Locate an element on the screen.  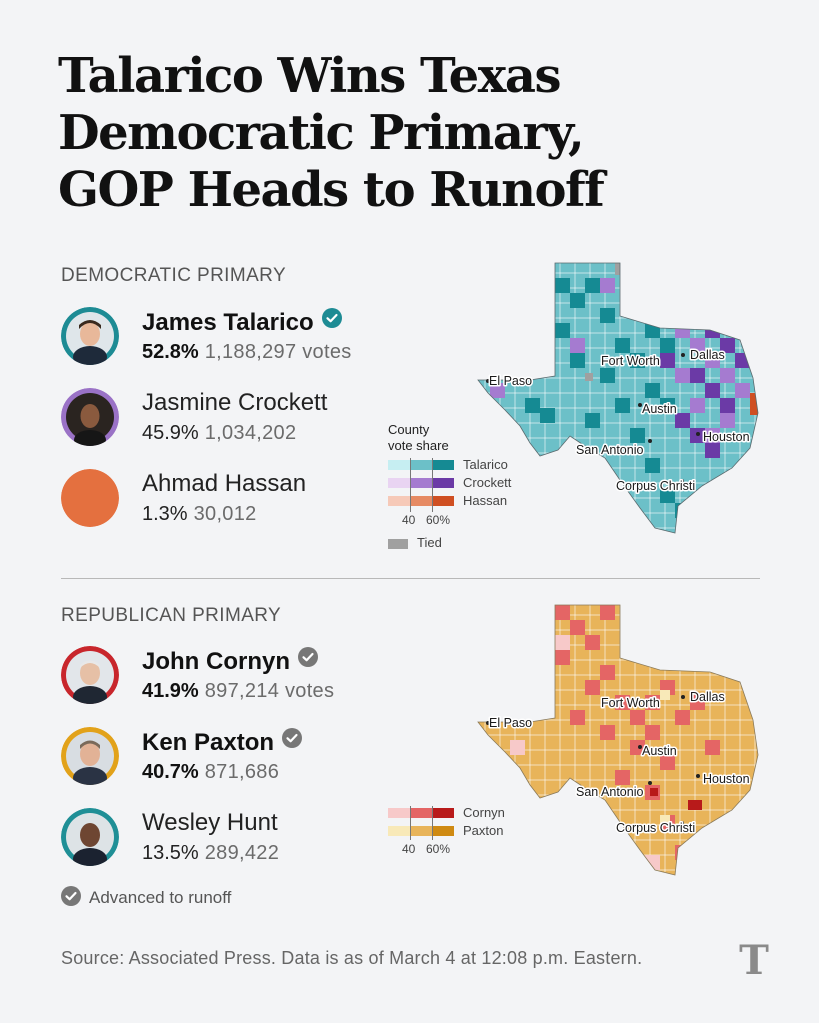
headline-line-2: Democratic Primary, is located at coordinates (321, 133).